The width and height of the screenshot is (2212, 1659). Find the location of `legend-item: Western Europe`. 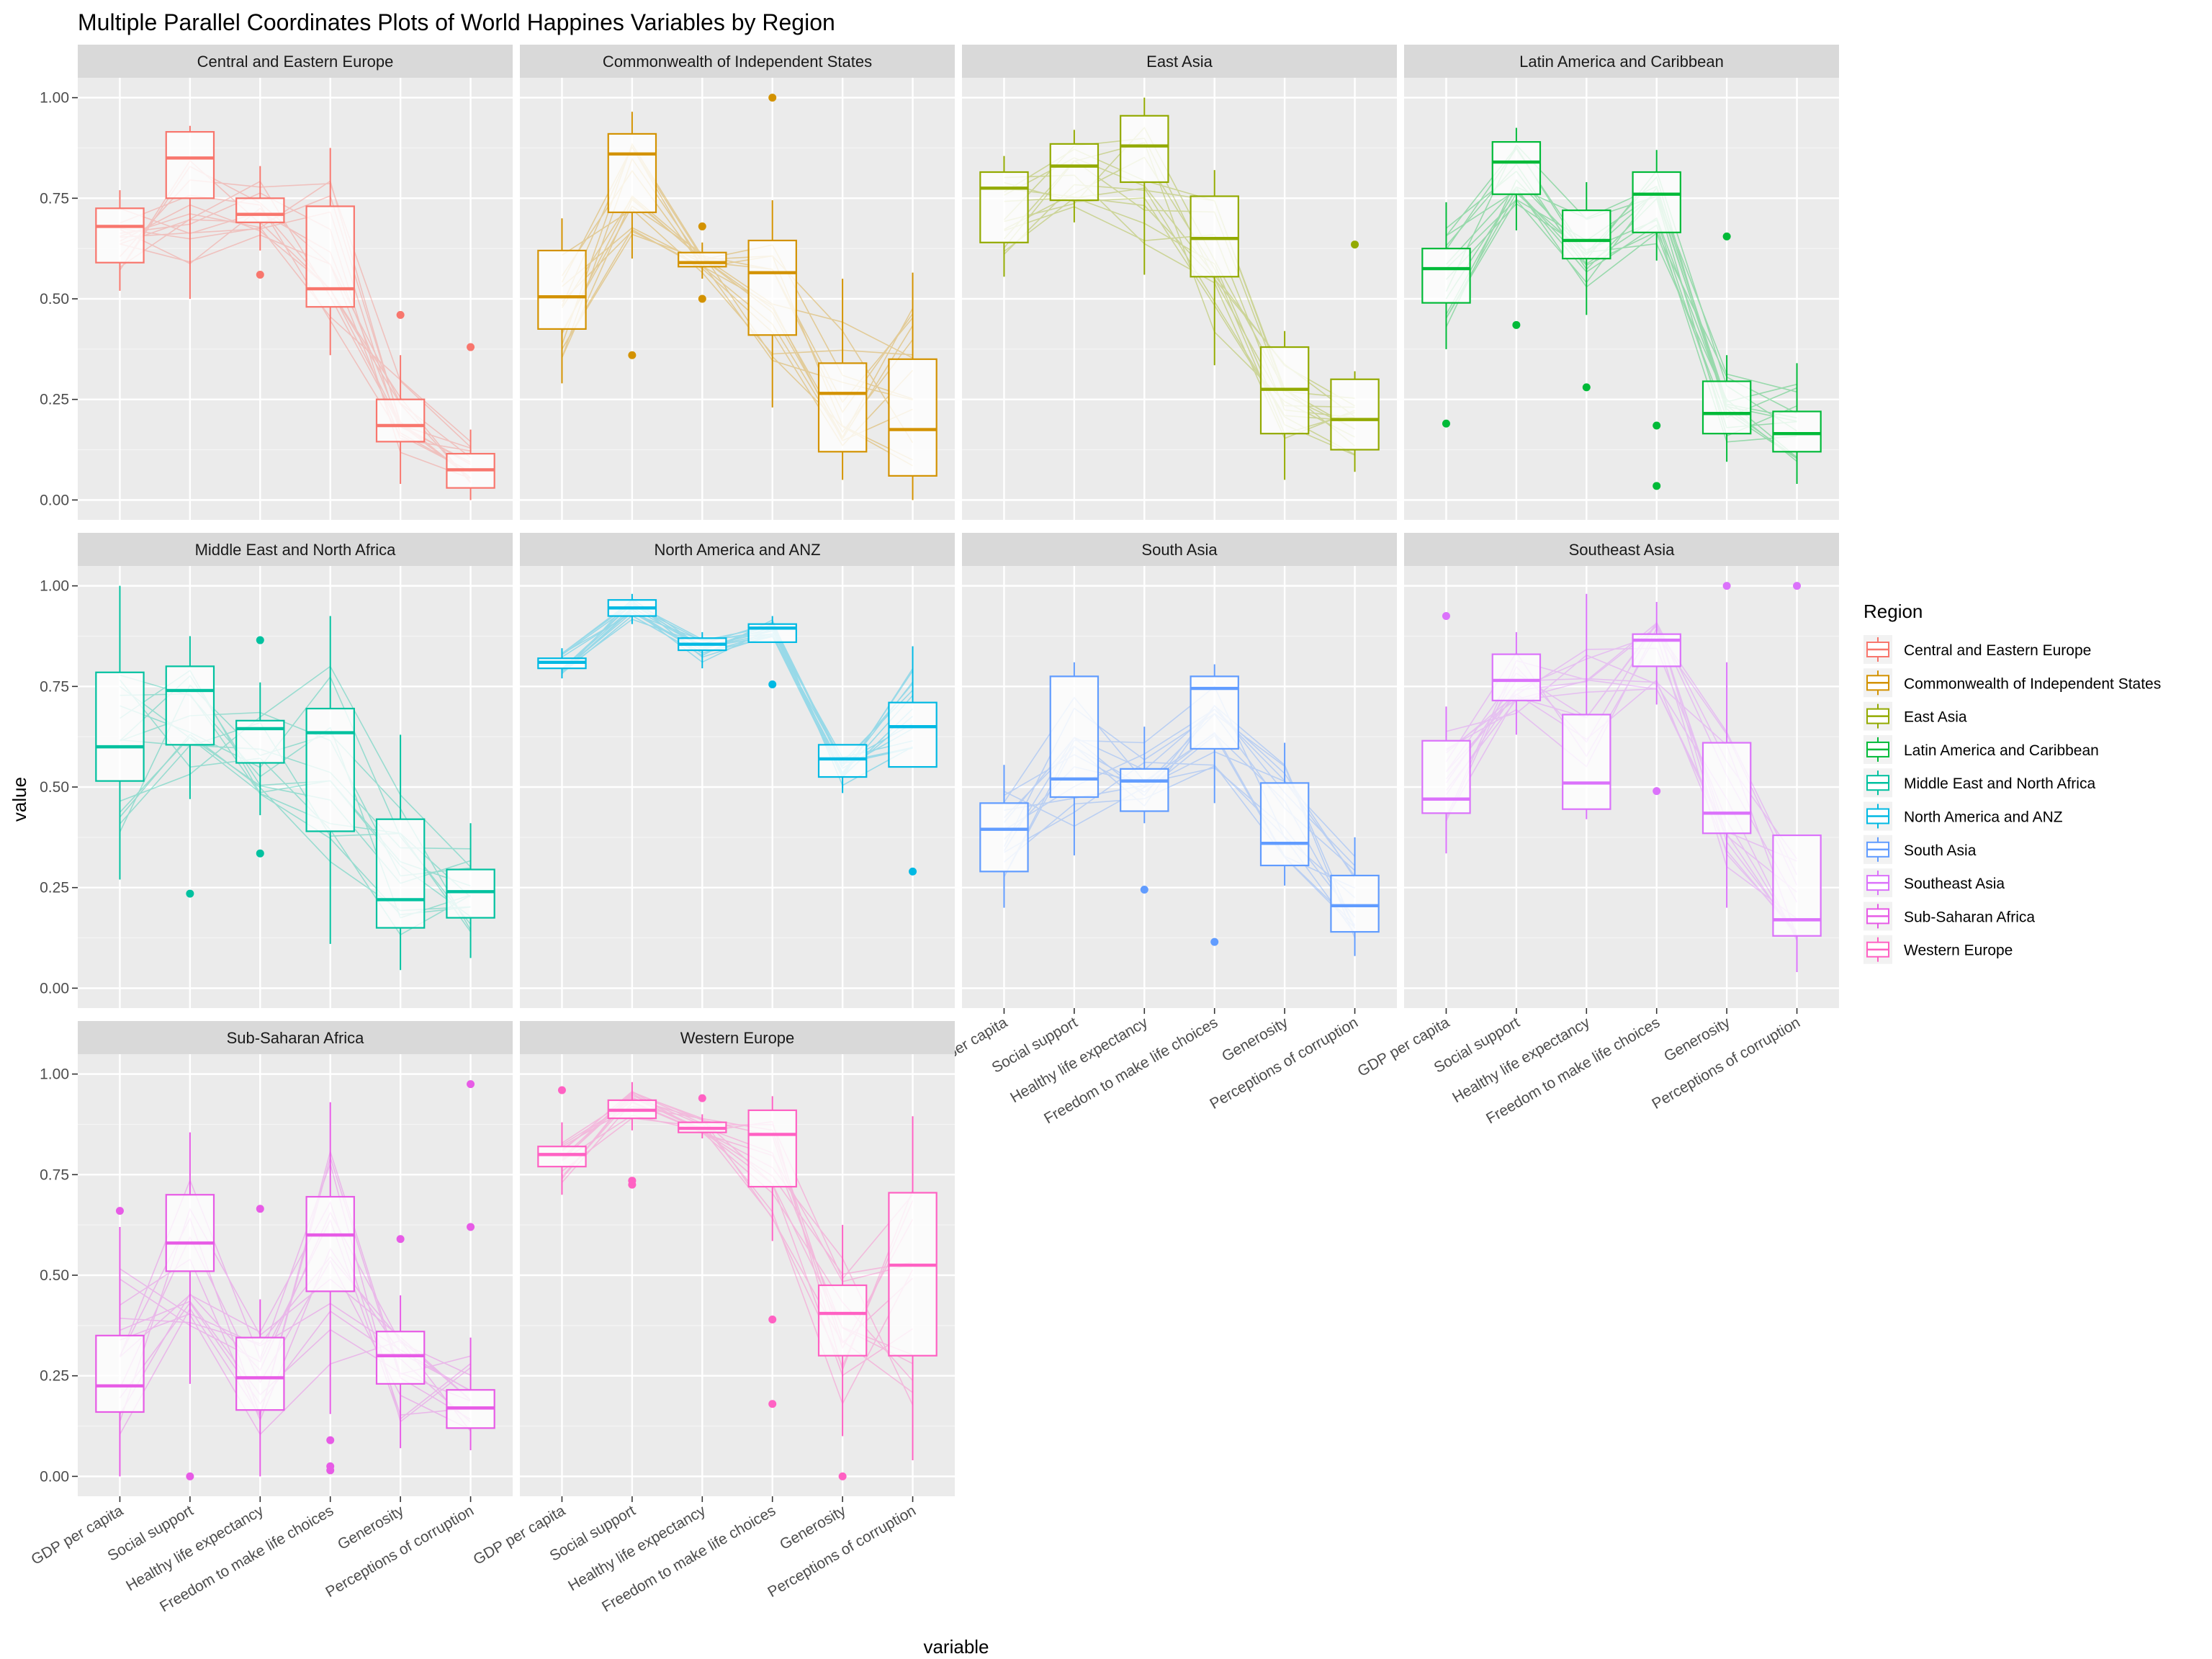

legend-item: Western Europe is located at coordinates (1938, 949).